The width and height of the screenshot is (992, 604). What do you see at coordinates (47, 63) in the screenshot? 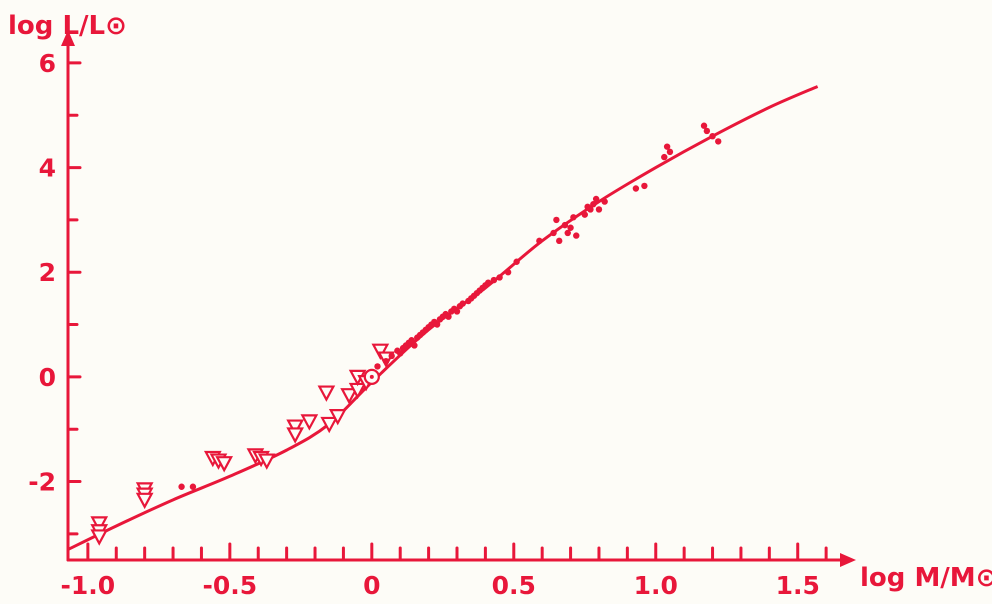
I see `y-tick-label: 6` at bounding box center [47, 63].